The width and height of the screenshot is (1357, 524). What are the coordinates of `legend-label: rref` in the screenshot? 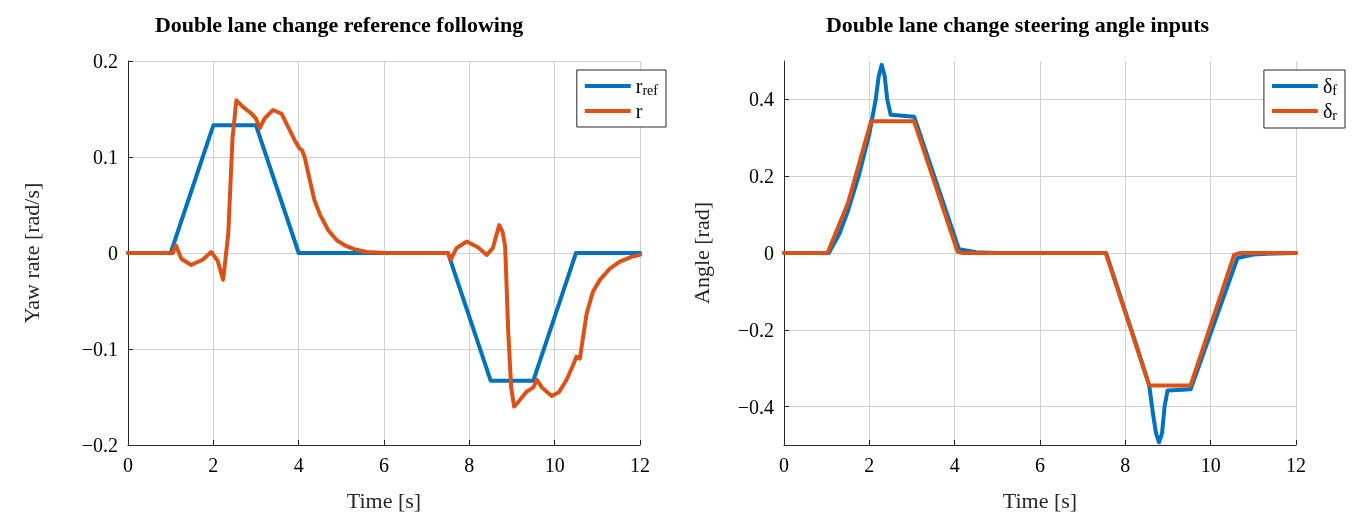 It's located at (647, 86).